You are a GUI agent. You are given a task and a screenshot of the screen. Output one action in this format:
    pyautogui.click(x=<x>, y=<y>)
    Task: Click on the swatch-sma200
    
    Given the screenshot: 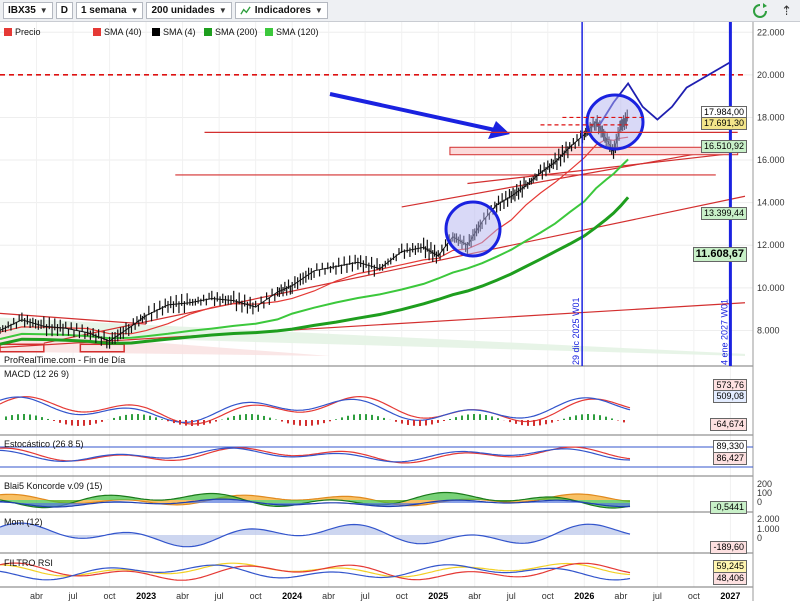 What is the action you would take?
    pyautogui.click(x=208, y=32)
    